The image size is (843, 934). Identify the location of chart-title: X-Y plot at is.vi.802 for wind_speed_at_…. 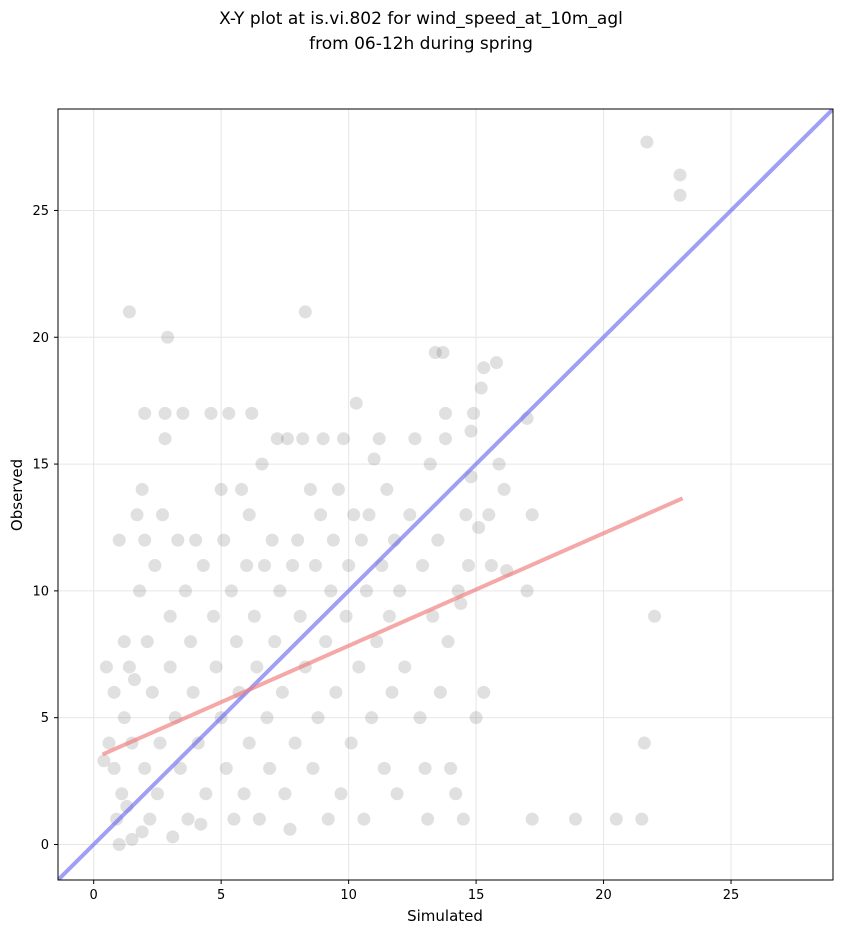
(421, 19).